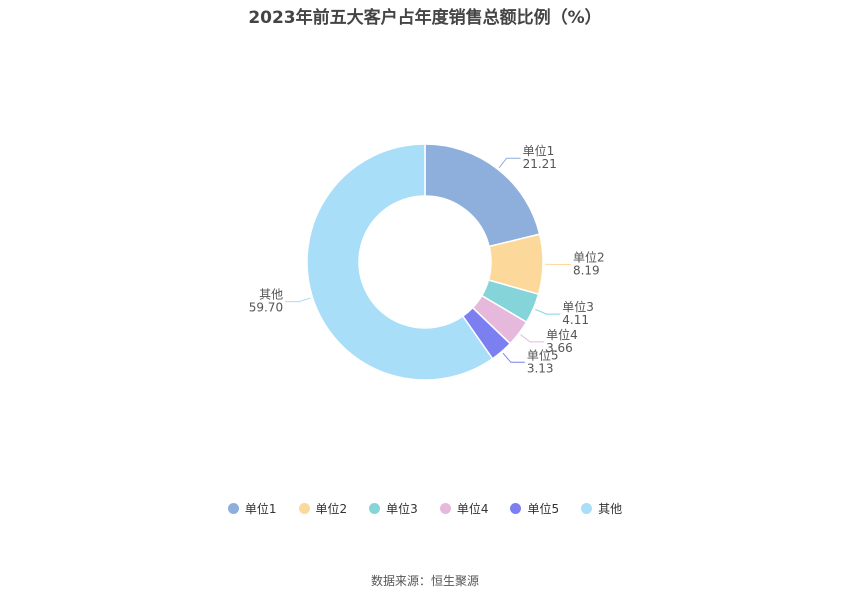 The image size is (850, 600). I want to click on slice-label-name: 单位1, so click(539, 150).